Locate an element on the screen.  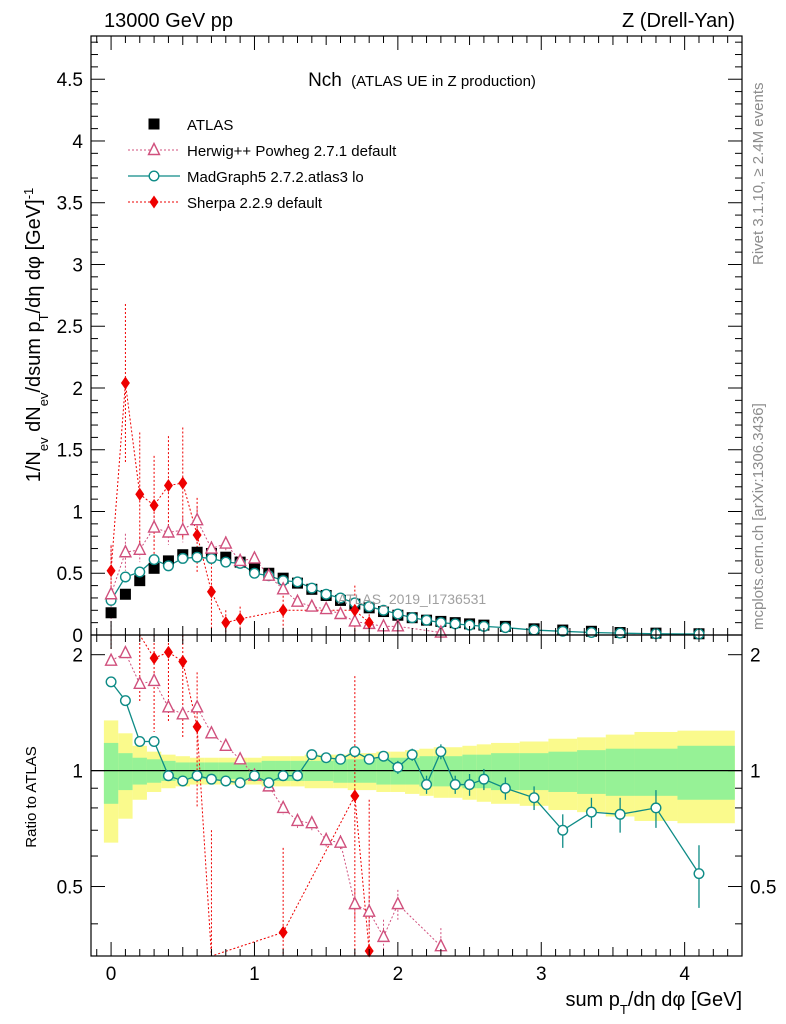
ratio-y-tick-label-right: 2 is located at coordinates (755, 656).